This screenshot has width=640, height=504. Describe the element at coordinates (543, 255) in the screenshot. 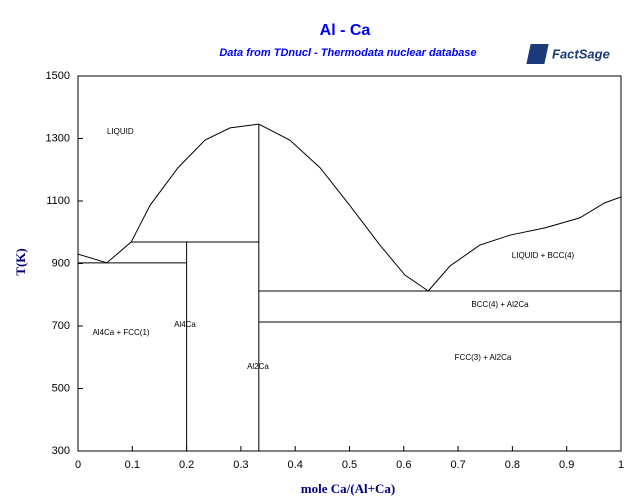

I see `phase-label: LIQUID + BCC(4)` at that location.